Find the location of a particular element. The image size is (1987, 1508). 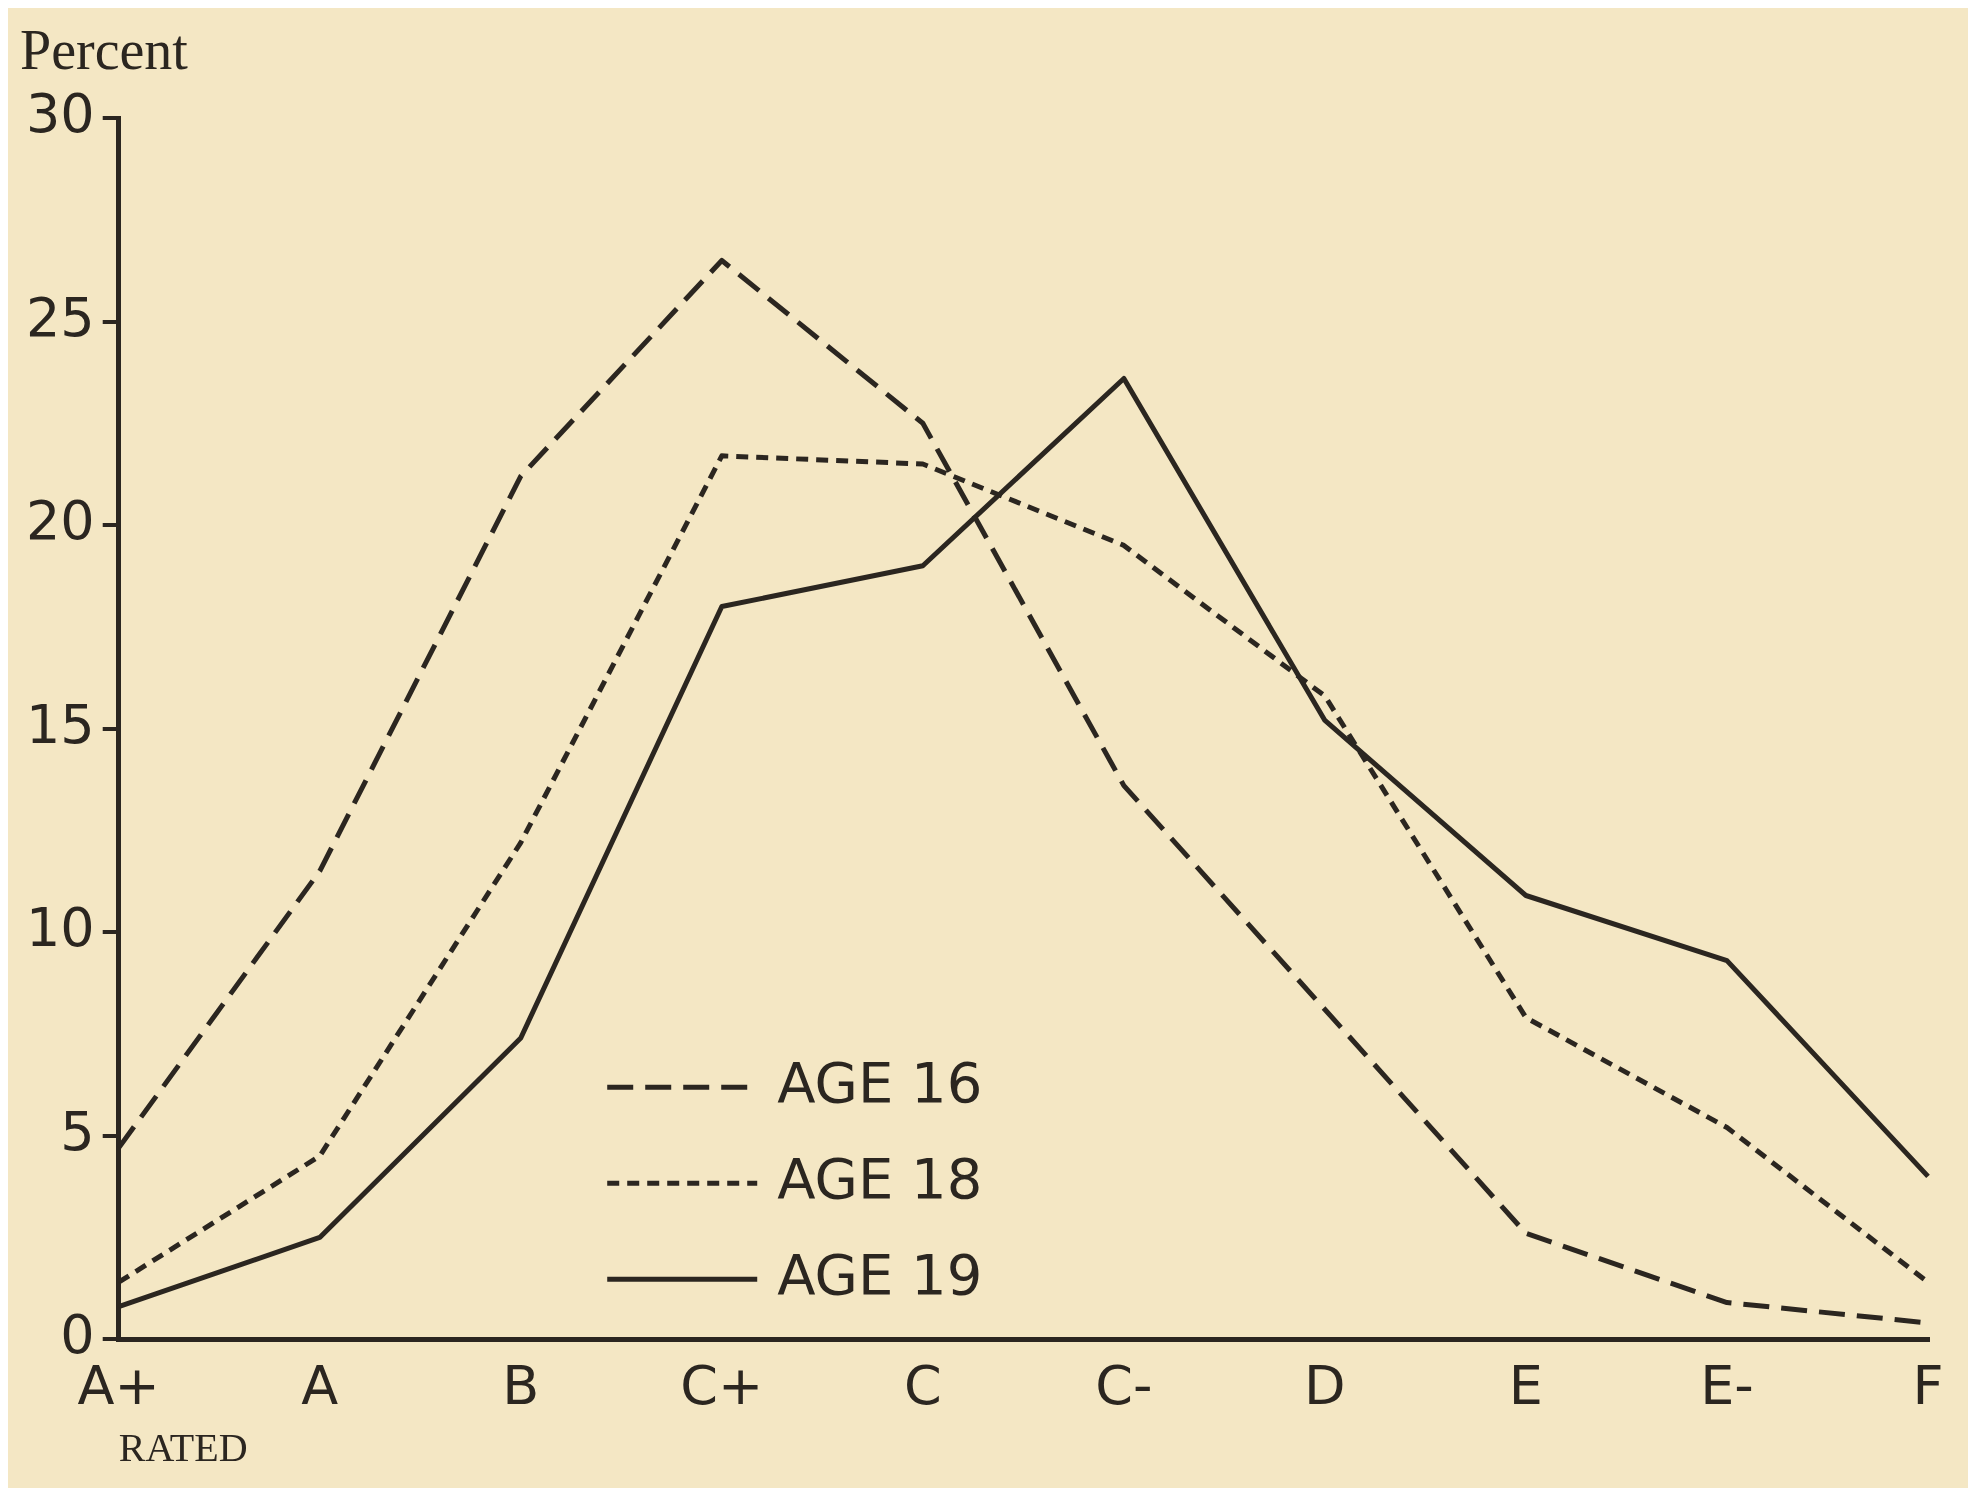

legend-label: AGE 18 is located at coordinates (880, 1178).